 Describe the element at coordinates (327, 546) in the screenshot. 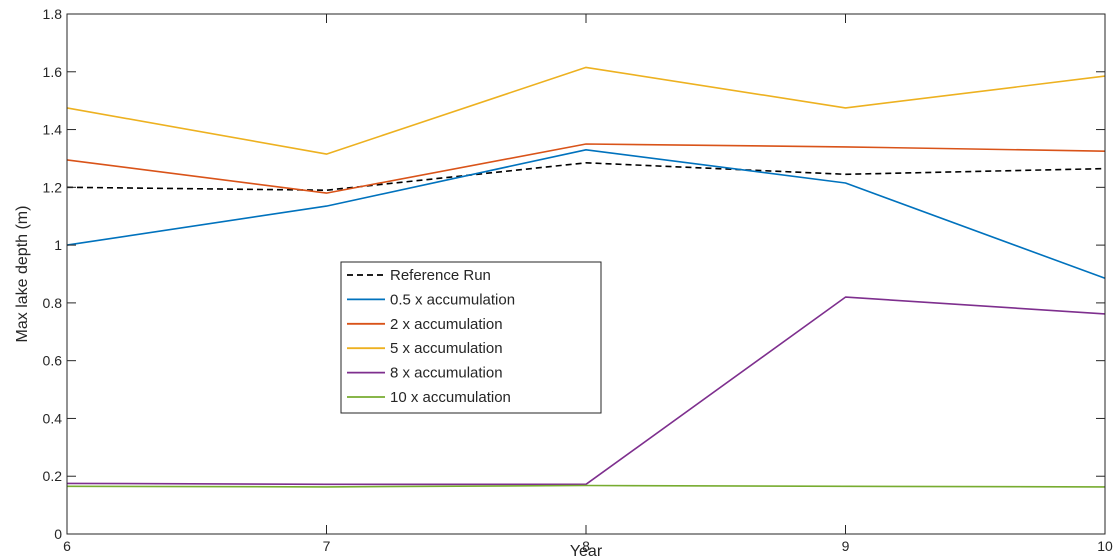

I see `x-tick-label: 7` at that location.